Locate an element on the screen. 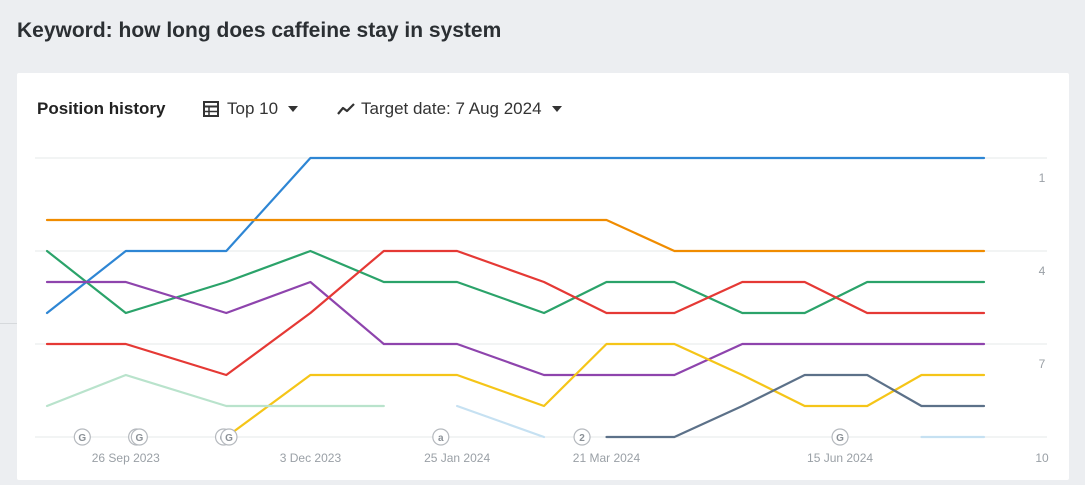 Image resolution: width=1085 pixels, height=485 pixels. event-marker-label: a is located at coordinates (441, 438).